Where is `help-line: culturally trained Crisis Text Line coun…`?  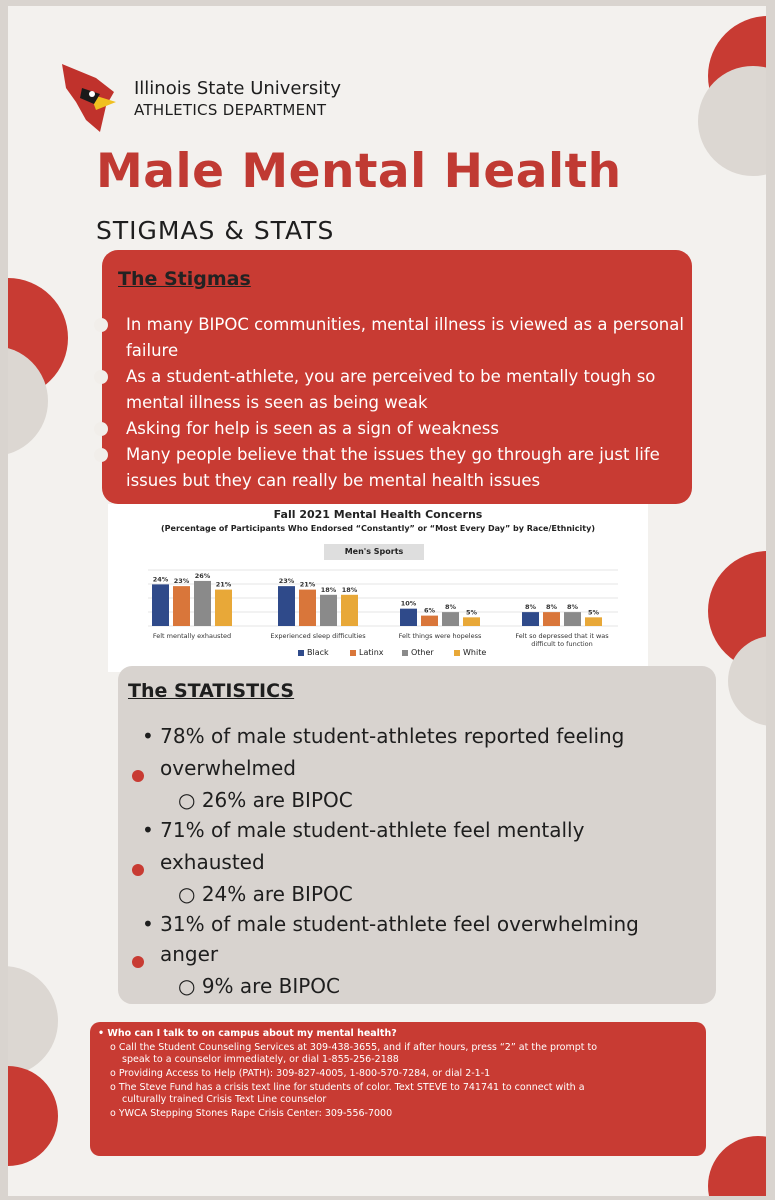 help-line: culturally trained Crisis Text Line coun… is located at coordinates (224, 1099).